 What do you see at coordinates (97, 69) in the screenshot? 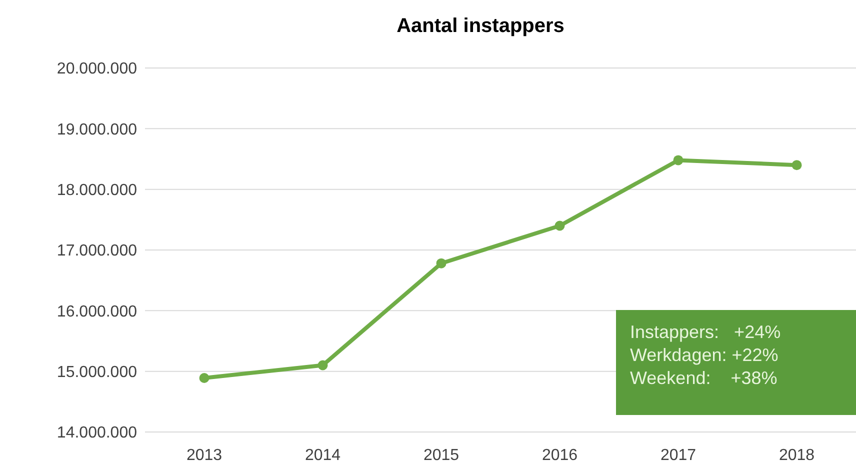
I see `y-tick-label: 20.000.000` at bounding box center [97, 69].